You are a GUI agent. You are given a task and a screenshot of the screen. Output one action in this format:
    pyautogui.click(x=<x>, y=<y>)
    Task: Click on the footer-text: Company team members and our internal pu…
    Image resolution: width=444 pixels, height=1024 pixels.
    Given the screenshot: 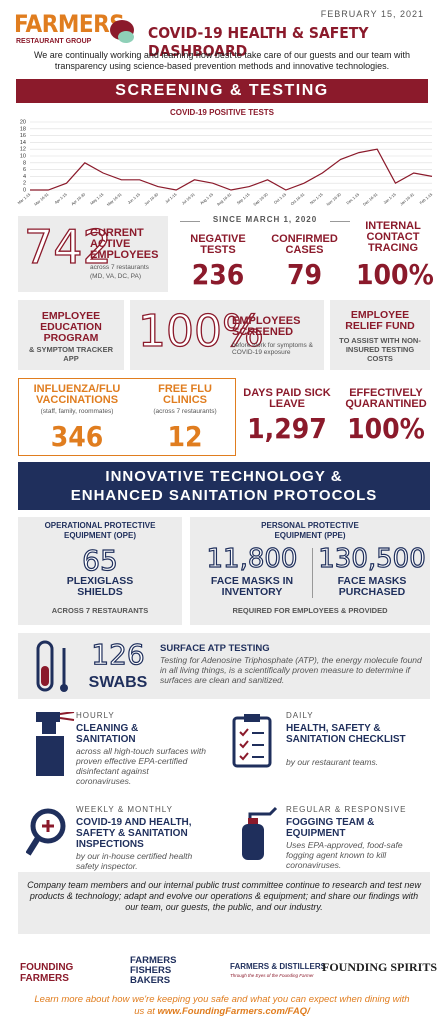 What is the action you would take?
    pyautogui.click(x=224, y=896)
    